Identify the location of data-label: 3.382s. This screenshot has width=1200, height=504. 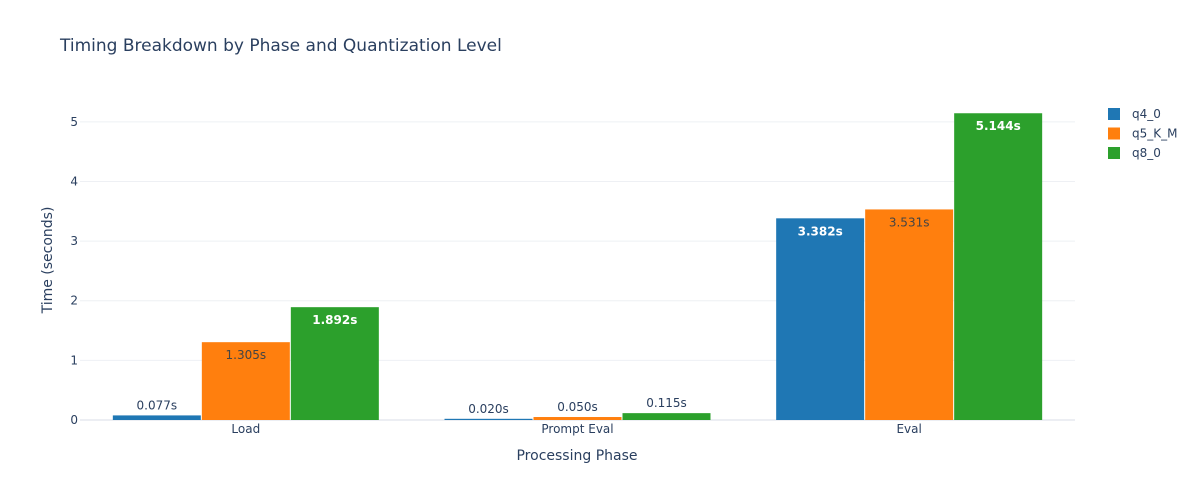
(820, 231).